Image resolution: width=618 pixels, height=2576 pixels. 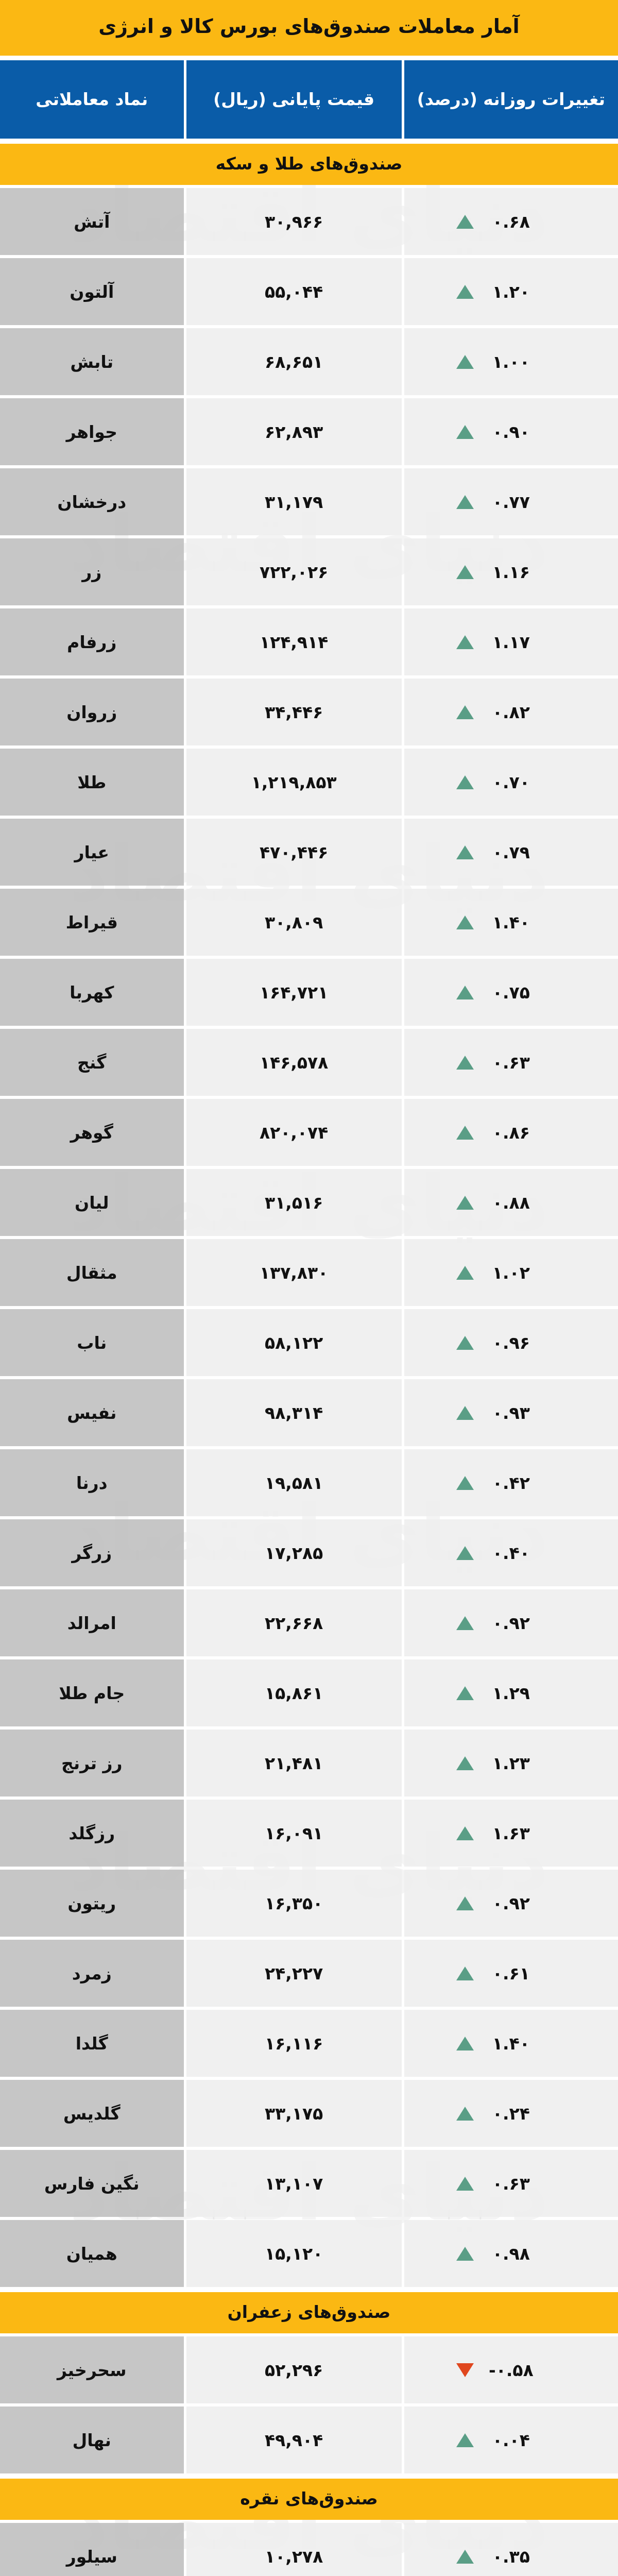 What do you see at coordinates (511, 572) in the screenshot?
I see `daily-change-value: ۱.۱۶` at bounding box center [511, 572].